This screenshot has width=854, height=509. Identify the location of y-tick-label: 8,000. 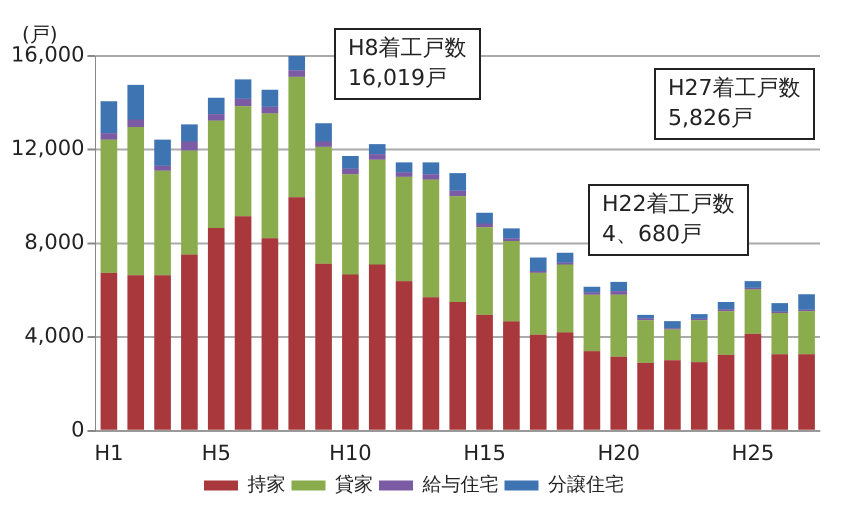
(54, 242).